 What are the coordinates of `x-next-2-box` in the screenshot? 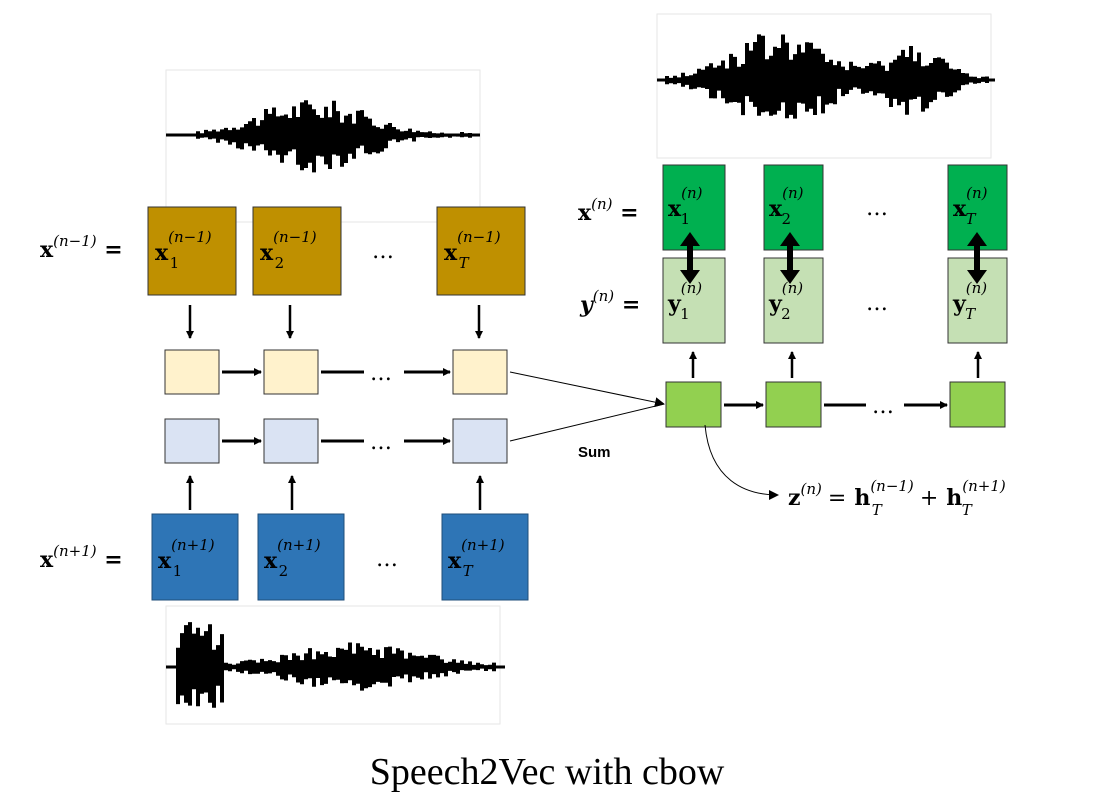 It's located at (301, 557).